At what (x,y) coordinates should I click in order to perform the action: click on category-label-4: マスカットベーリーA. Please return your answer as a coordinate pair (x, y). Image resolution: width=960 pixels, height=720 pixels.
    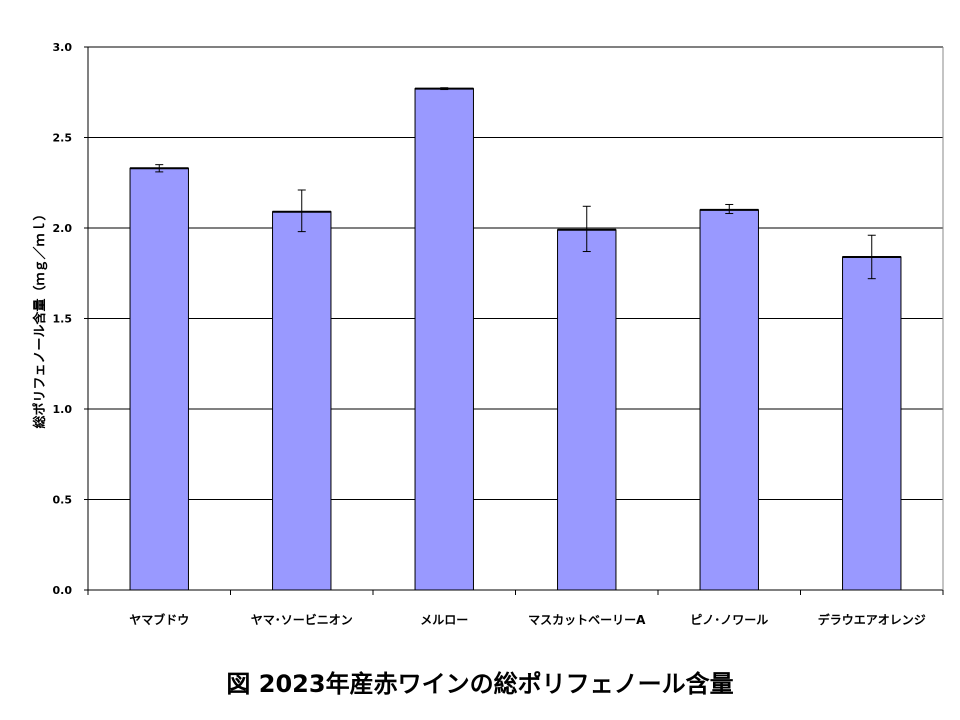
    Looking at the image, I should click on (587, 620).